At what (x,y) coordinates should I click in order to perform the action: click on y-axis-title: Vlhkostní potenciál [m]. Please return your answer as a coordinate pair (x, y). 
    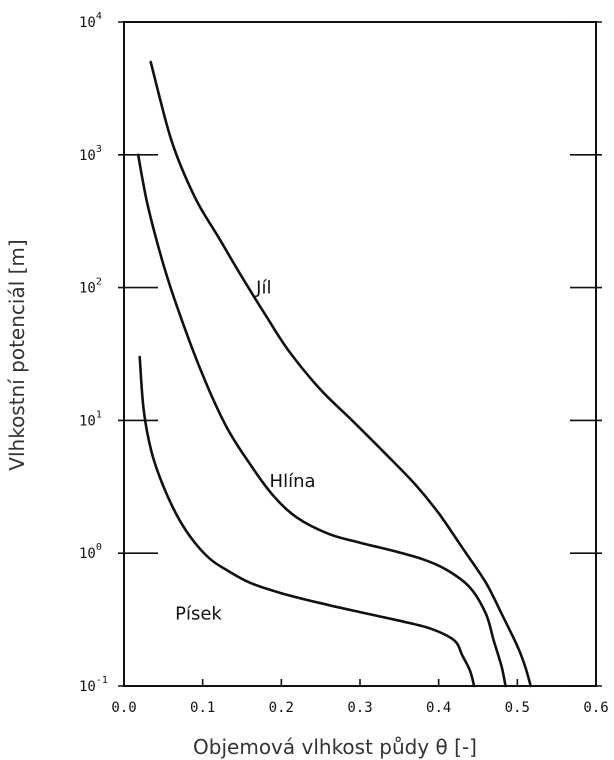
    Looking at the image, I should click on (17, 354).